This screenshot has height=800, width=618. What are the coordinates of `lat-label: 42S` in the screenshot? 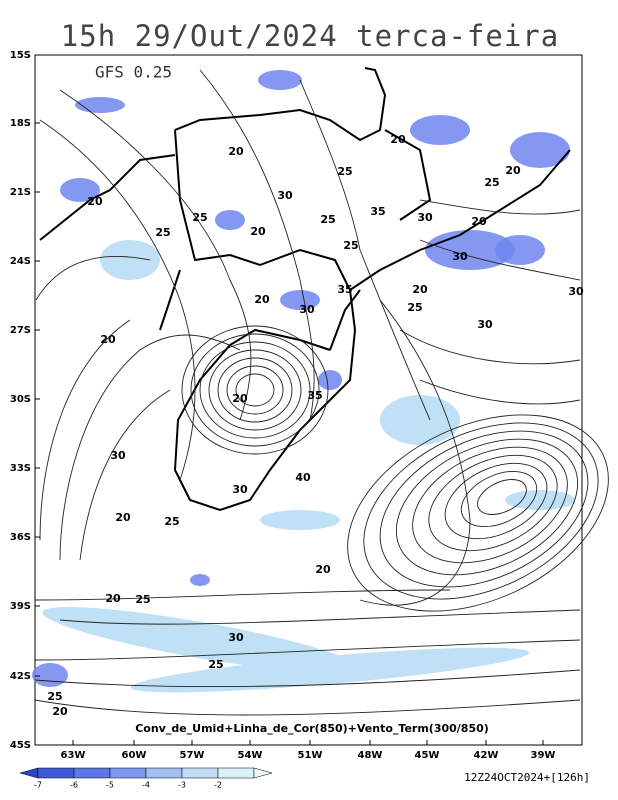 It's located at (20, 676).